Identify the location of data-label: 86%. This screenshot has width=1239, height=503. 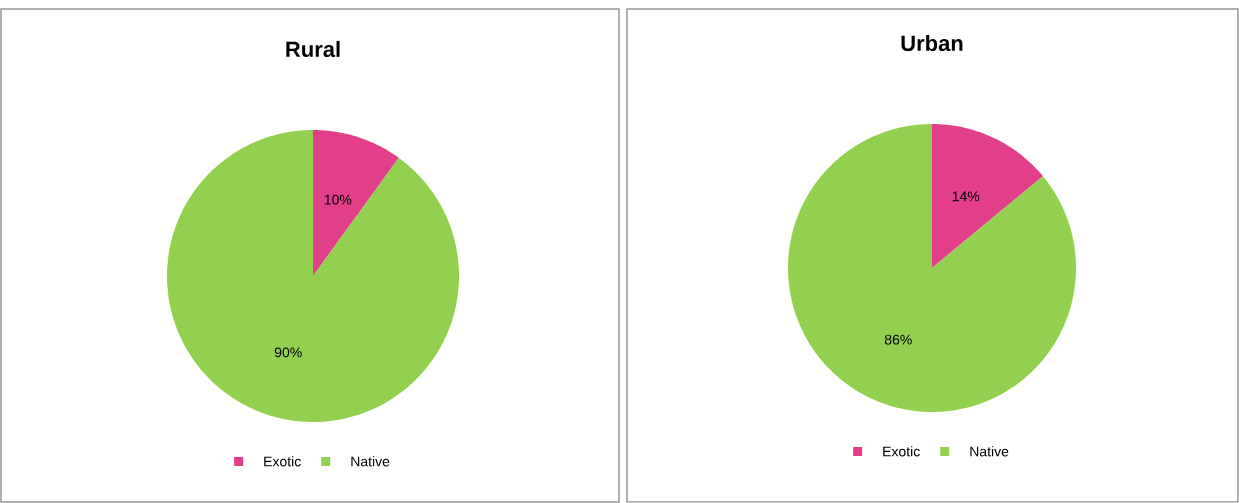
(898, 339).